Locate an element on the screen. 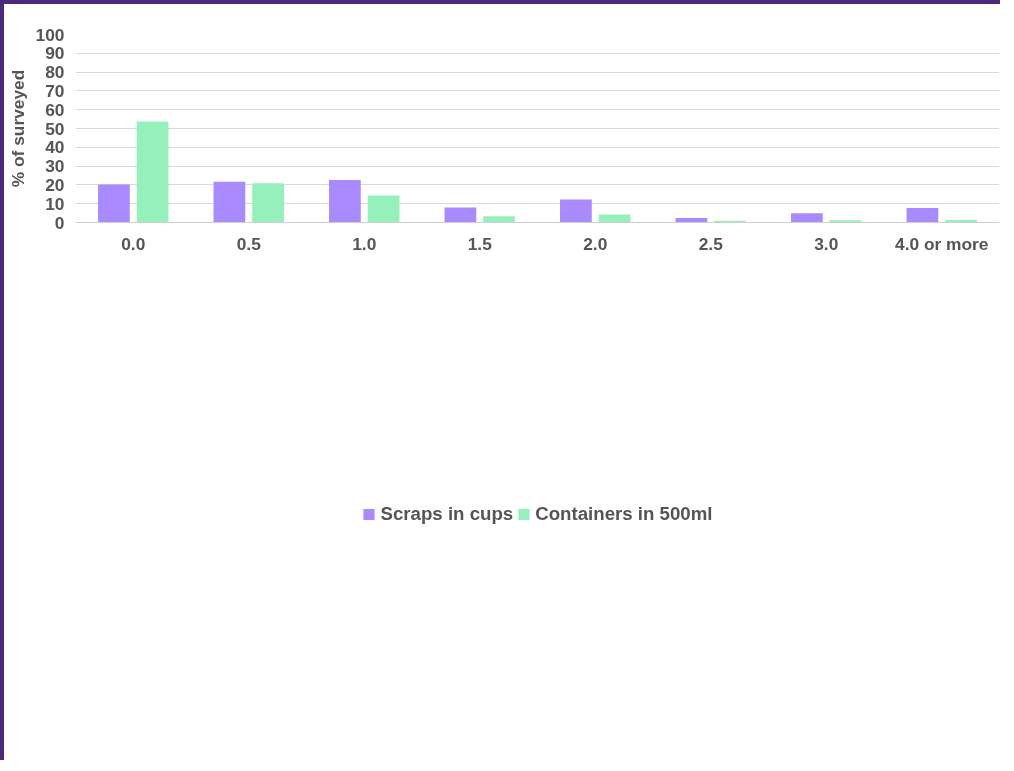  y-tick-label: 100 is located at coordinates (50, 34).